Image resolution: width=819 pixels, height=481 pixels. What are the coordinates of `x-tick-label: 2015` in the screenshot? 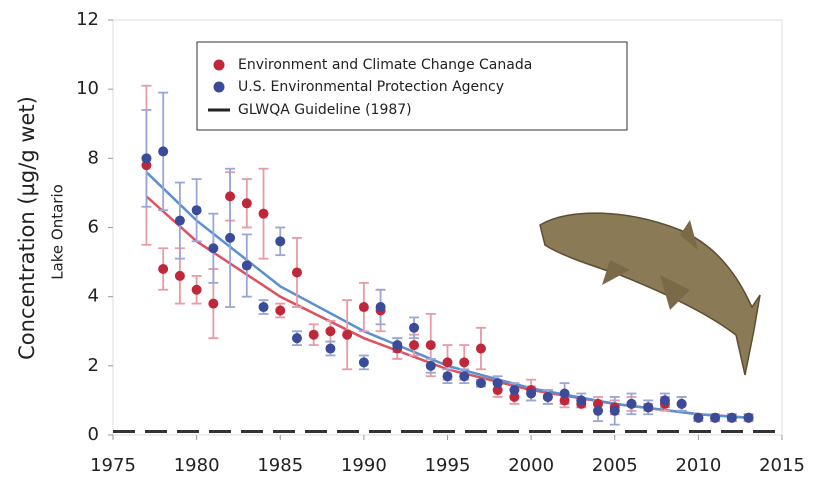 It's located at (782, 465).